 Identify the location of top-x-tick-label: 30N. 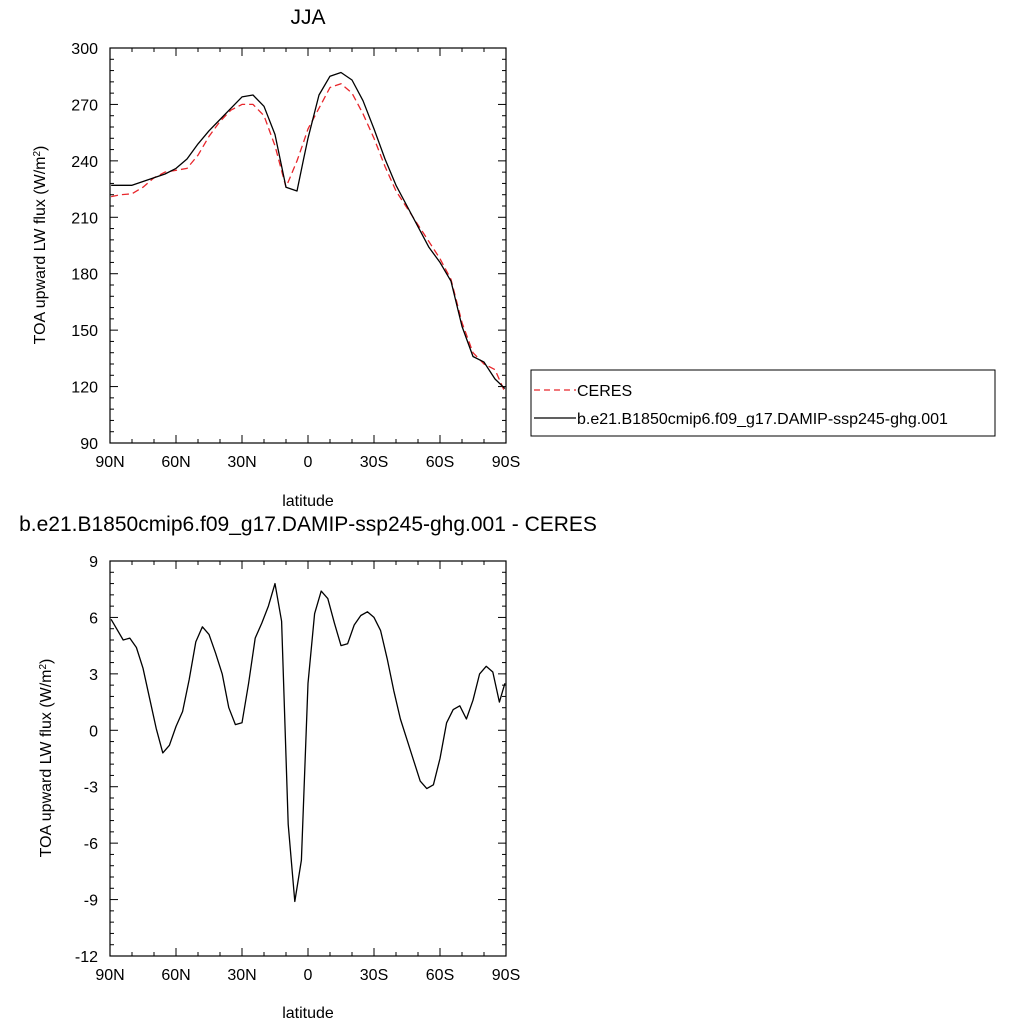
(241, 462).